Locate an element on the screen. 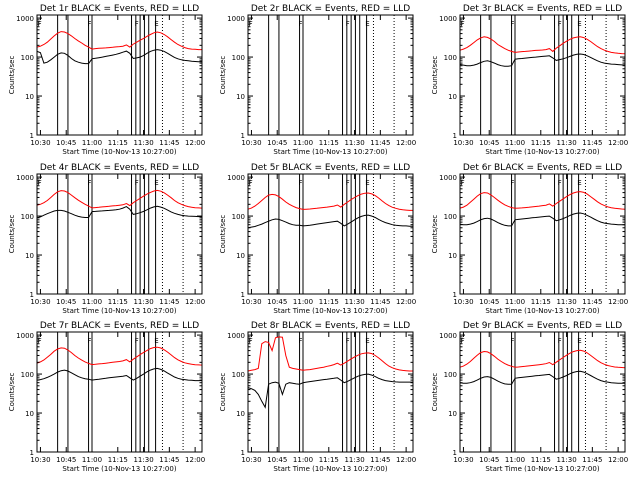 Image resolution: width=640 pixels, height=485 pixels. panel-title: Det 9r BLACK = Events, RED = LLD is located at coordinates (542, 326).